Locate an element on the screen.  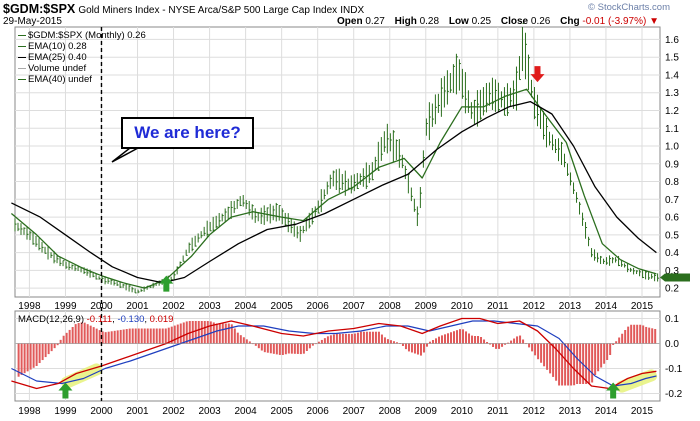
price-x-tick-label: 2000 is located at coordinates (101, 306).